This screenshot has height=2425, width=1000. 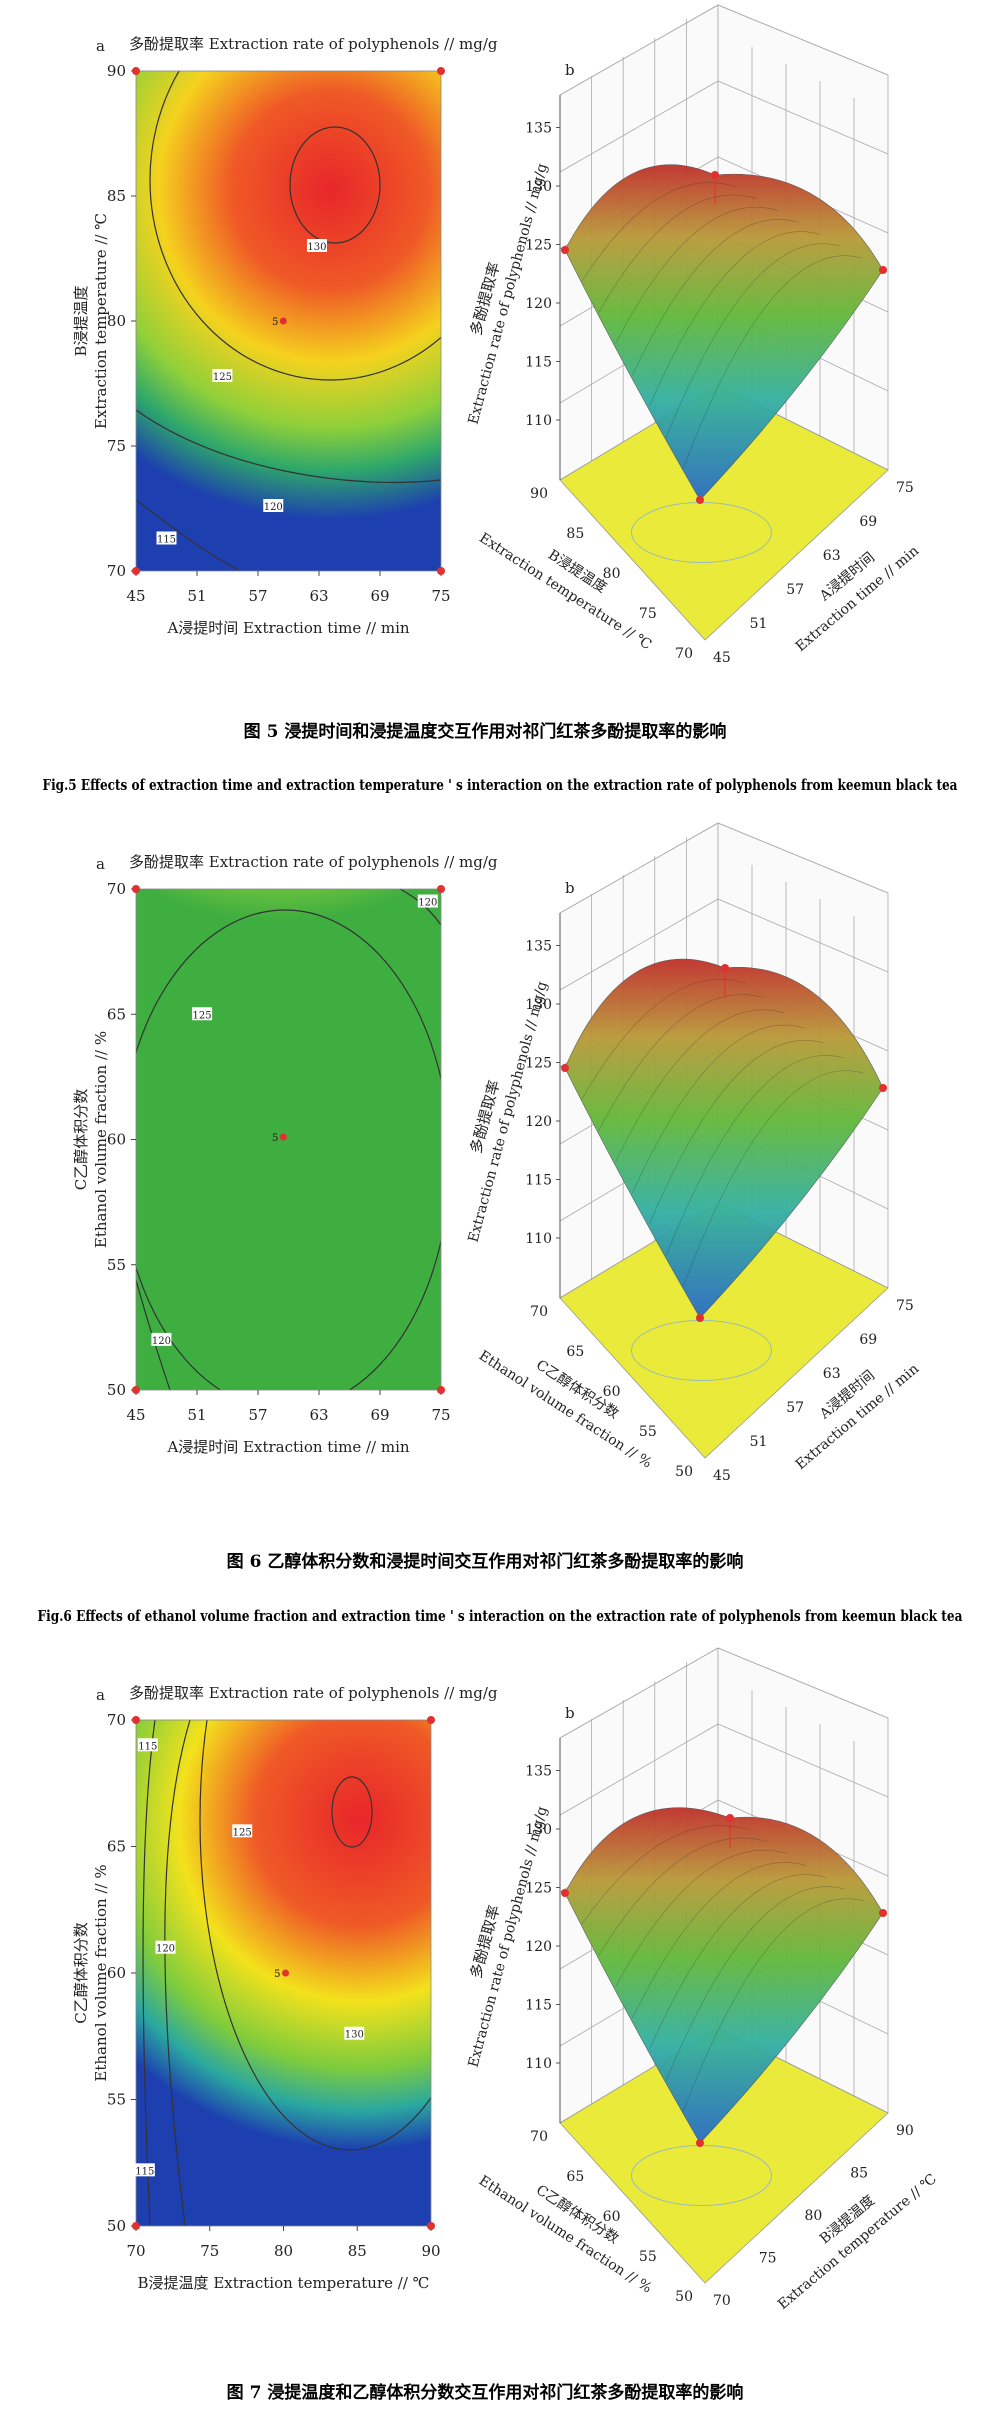 I want to click on fig6-contour-label: 125, so click(x=202, y=1015).